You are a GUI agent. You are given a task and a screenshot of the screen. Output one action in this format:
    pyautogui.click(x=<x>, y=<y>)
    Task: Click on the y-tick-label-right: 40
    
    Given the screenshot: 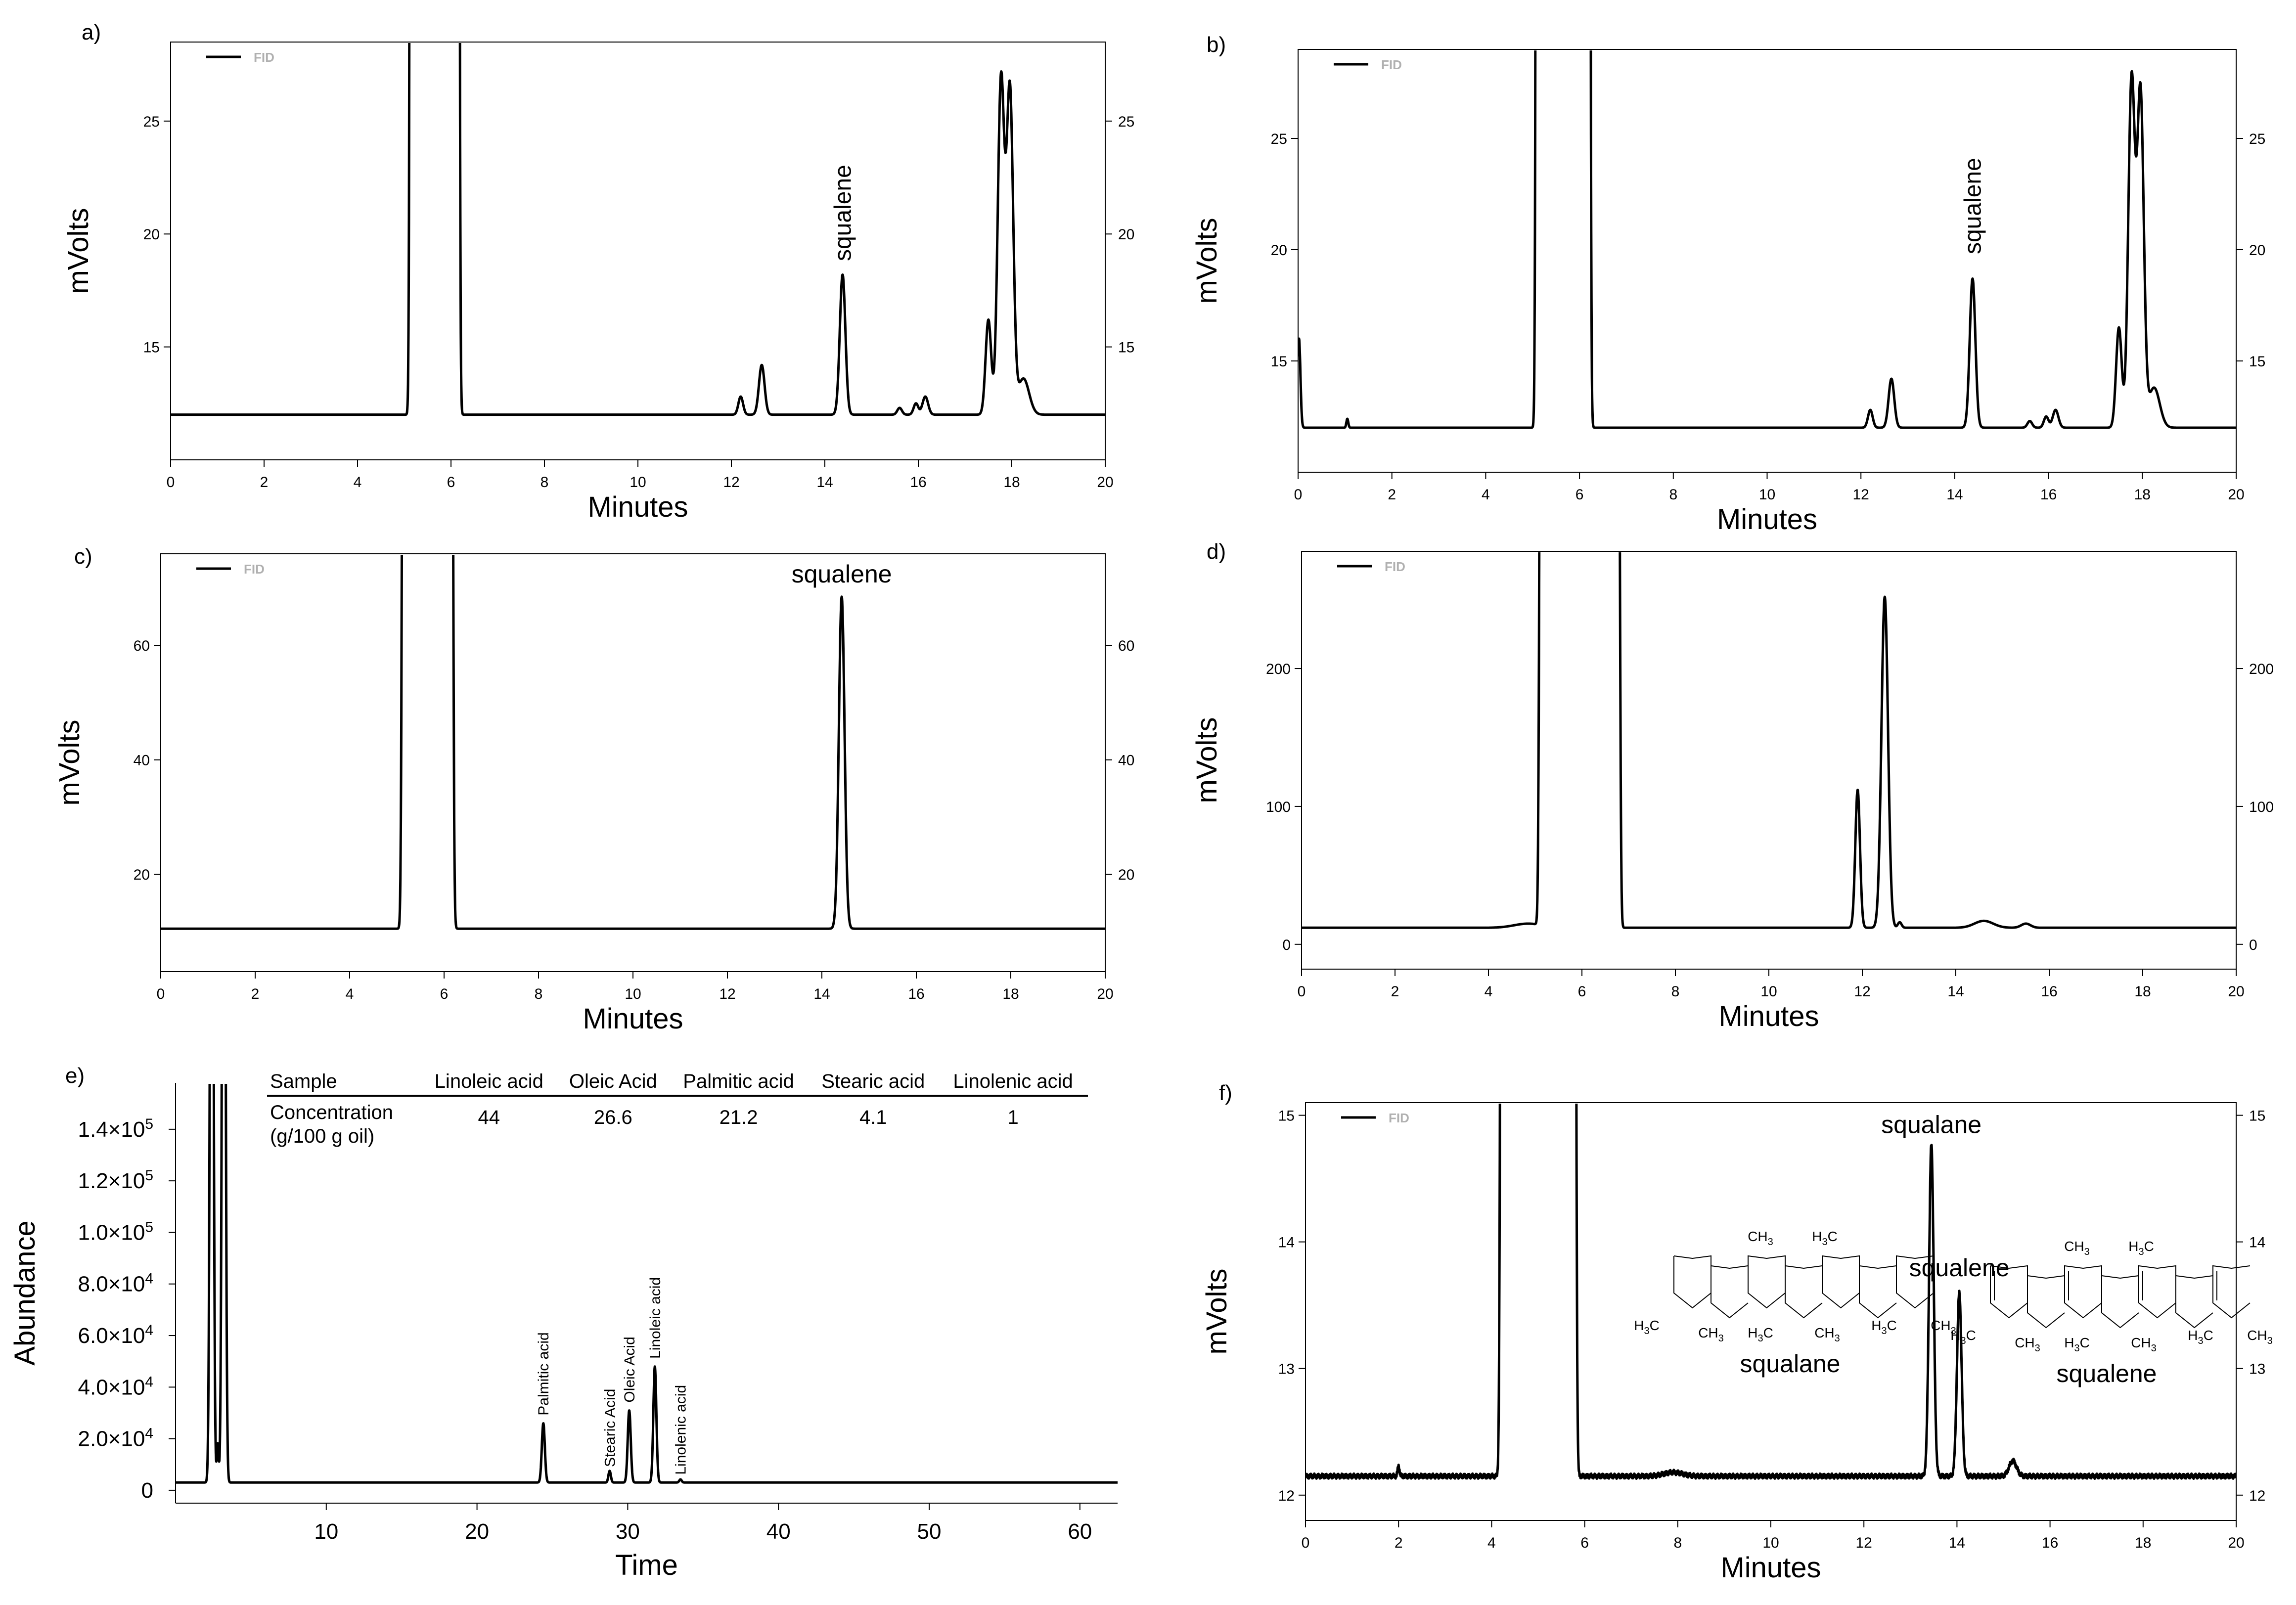 What is the action you would take?
    pyautogui.click(x=1126, y=761)
    